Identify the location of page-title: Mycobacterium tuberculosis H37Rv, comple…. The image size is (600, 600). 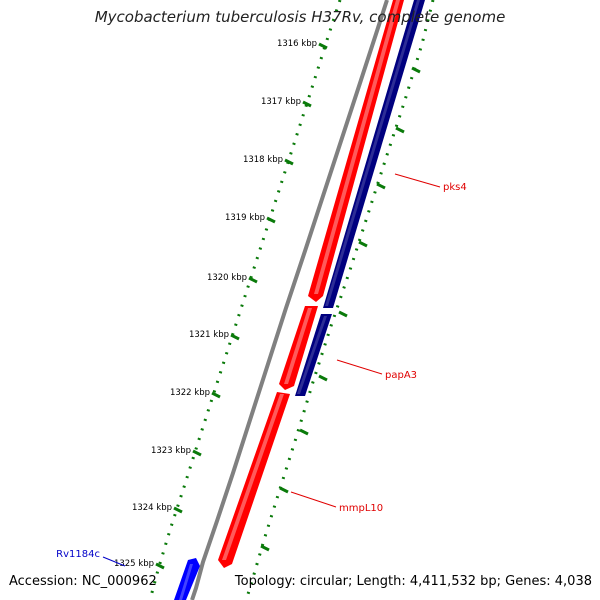
(300, 17).